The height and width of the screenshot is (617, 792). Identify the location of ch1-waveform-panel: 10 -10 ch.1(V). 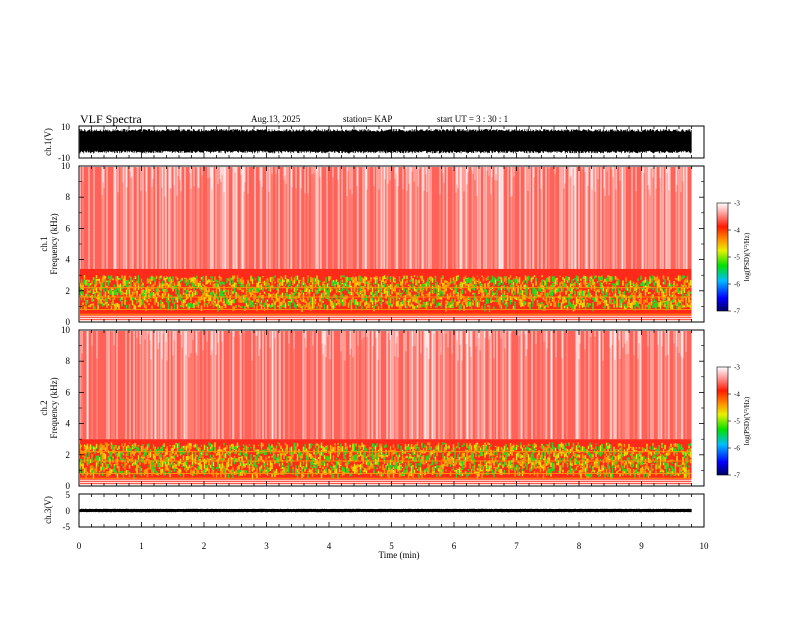
(374, 142).